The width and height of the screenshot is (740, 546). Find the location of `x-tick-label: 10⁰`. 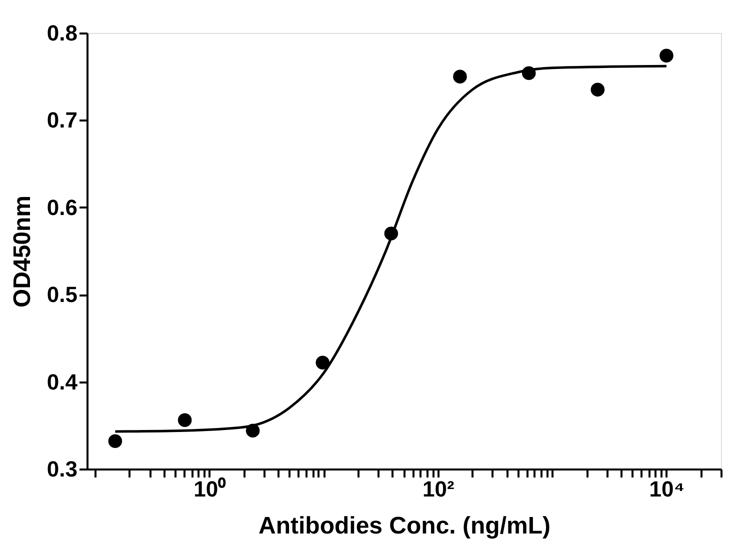

x-tick-label: 10⁰ is located at coordinates (210, 489).